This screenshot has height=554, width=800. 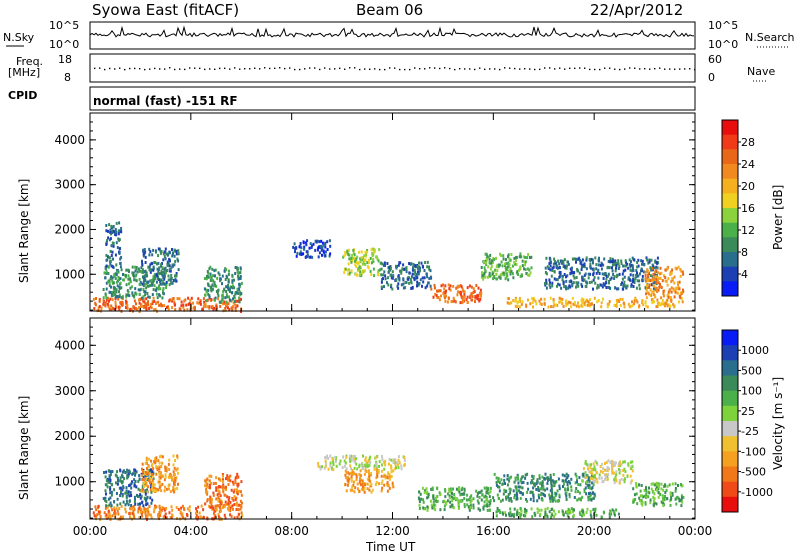 What do you see at coordinates (390, 10) in the screenshot?
I see `beam-title: Beam 06` at bounding box center [390, 10].